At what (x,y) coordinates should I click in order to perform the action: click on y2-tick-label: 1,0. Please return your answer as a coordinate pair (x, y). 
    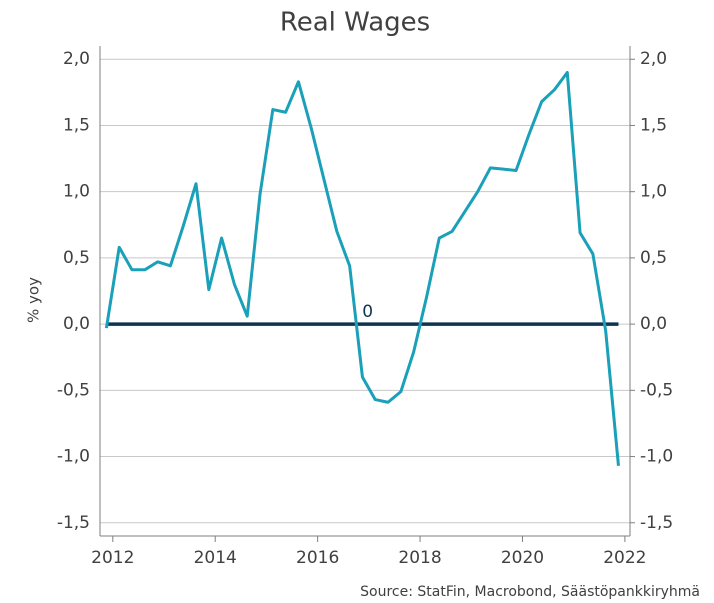
    Looking at the image, I should click on (653, 192).